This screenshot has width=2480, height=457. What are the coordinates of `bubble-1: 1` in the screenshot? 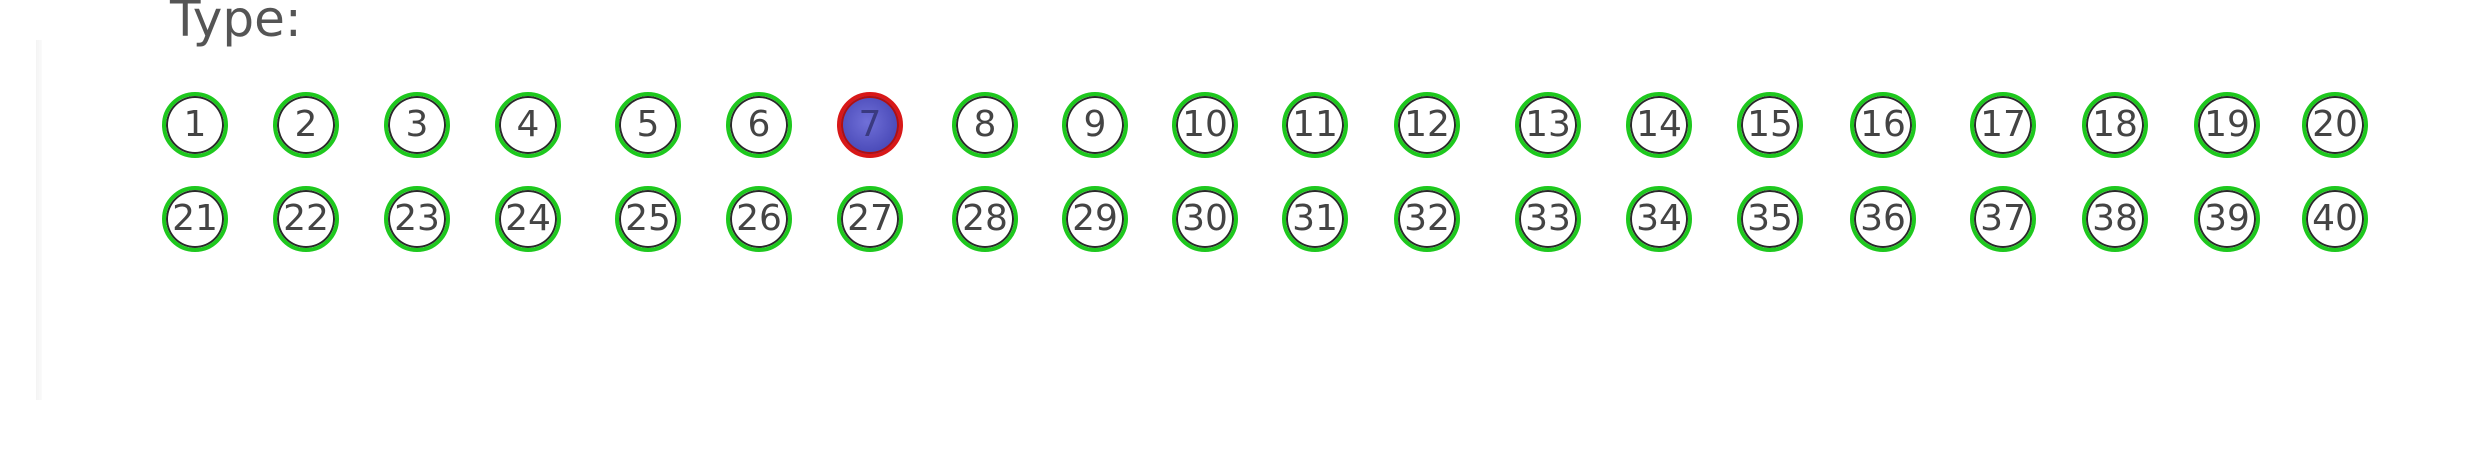 It's located at (195, 125).